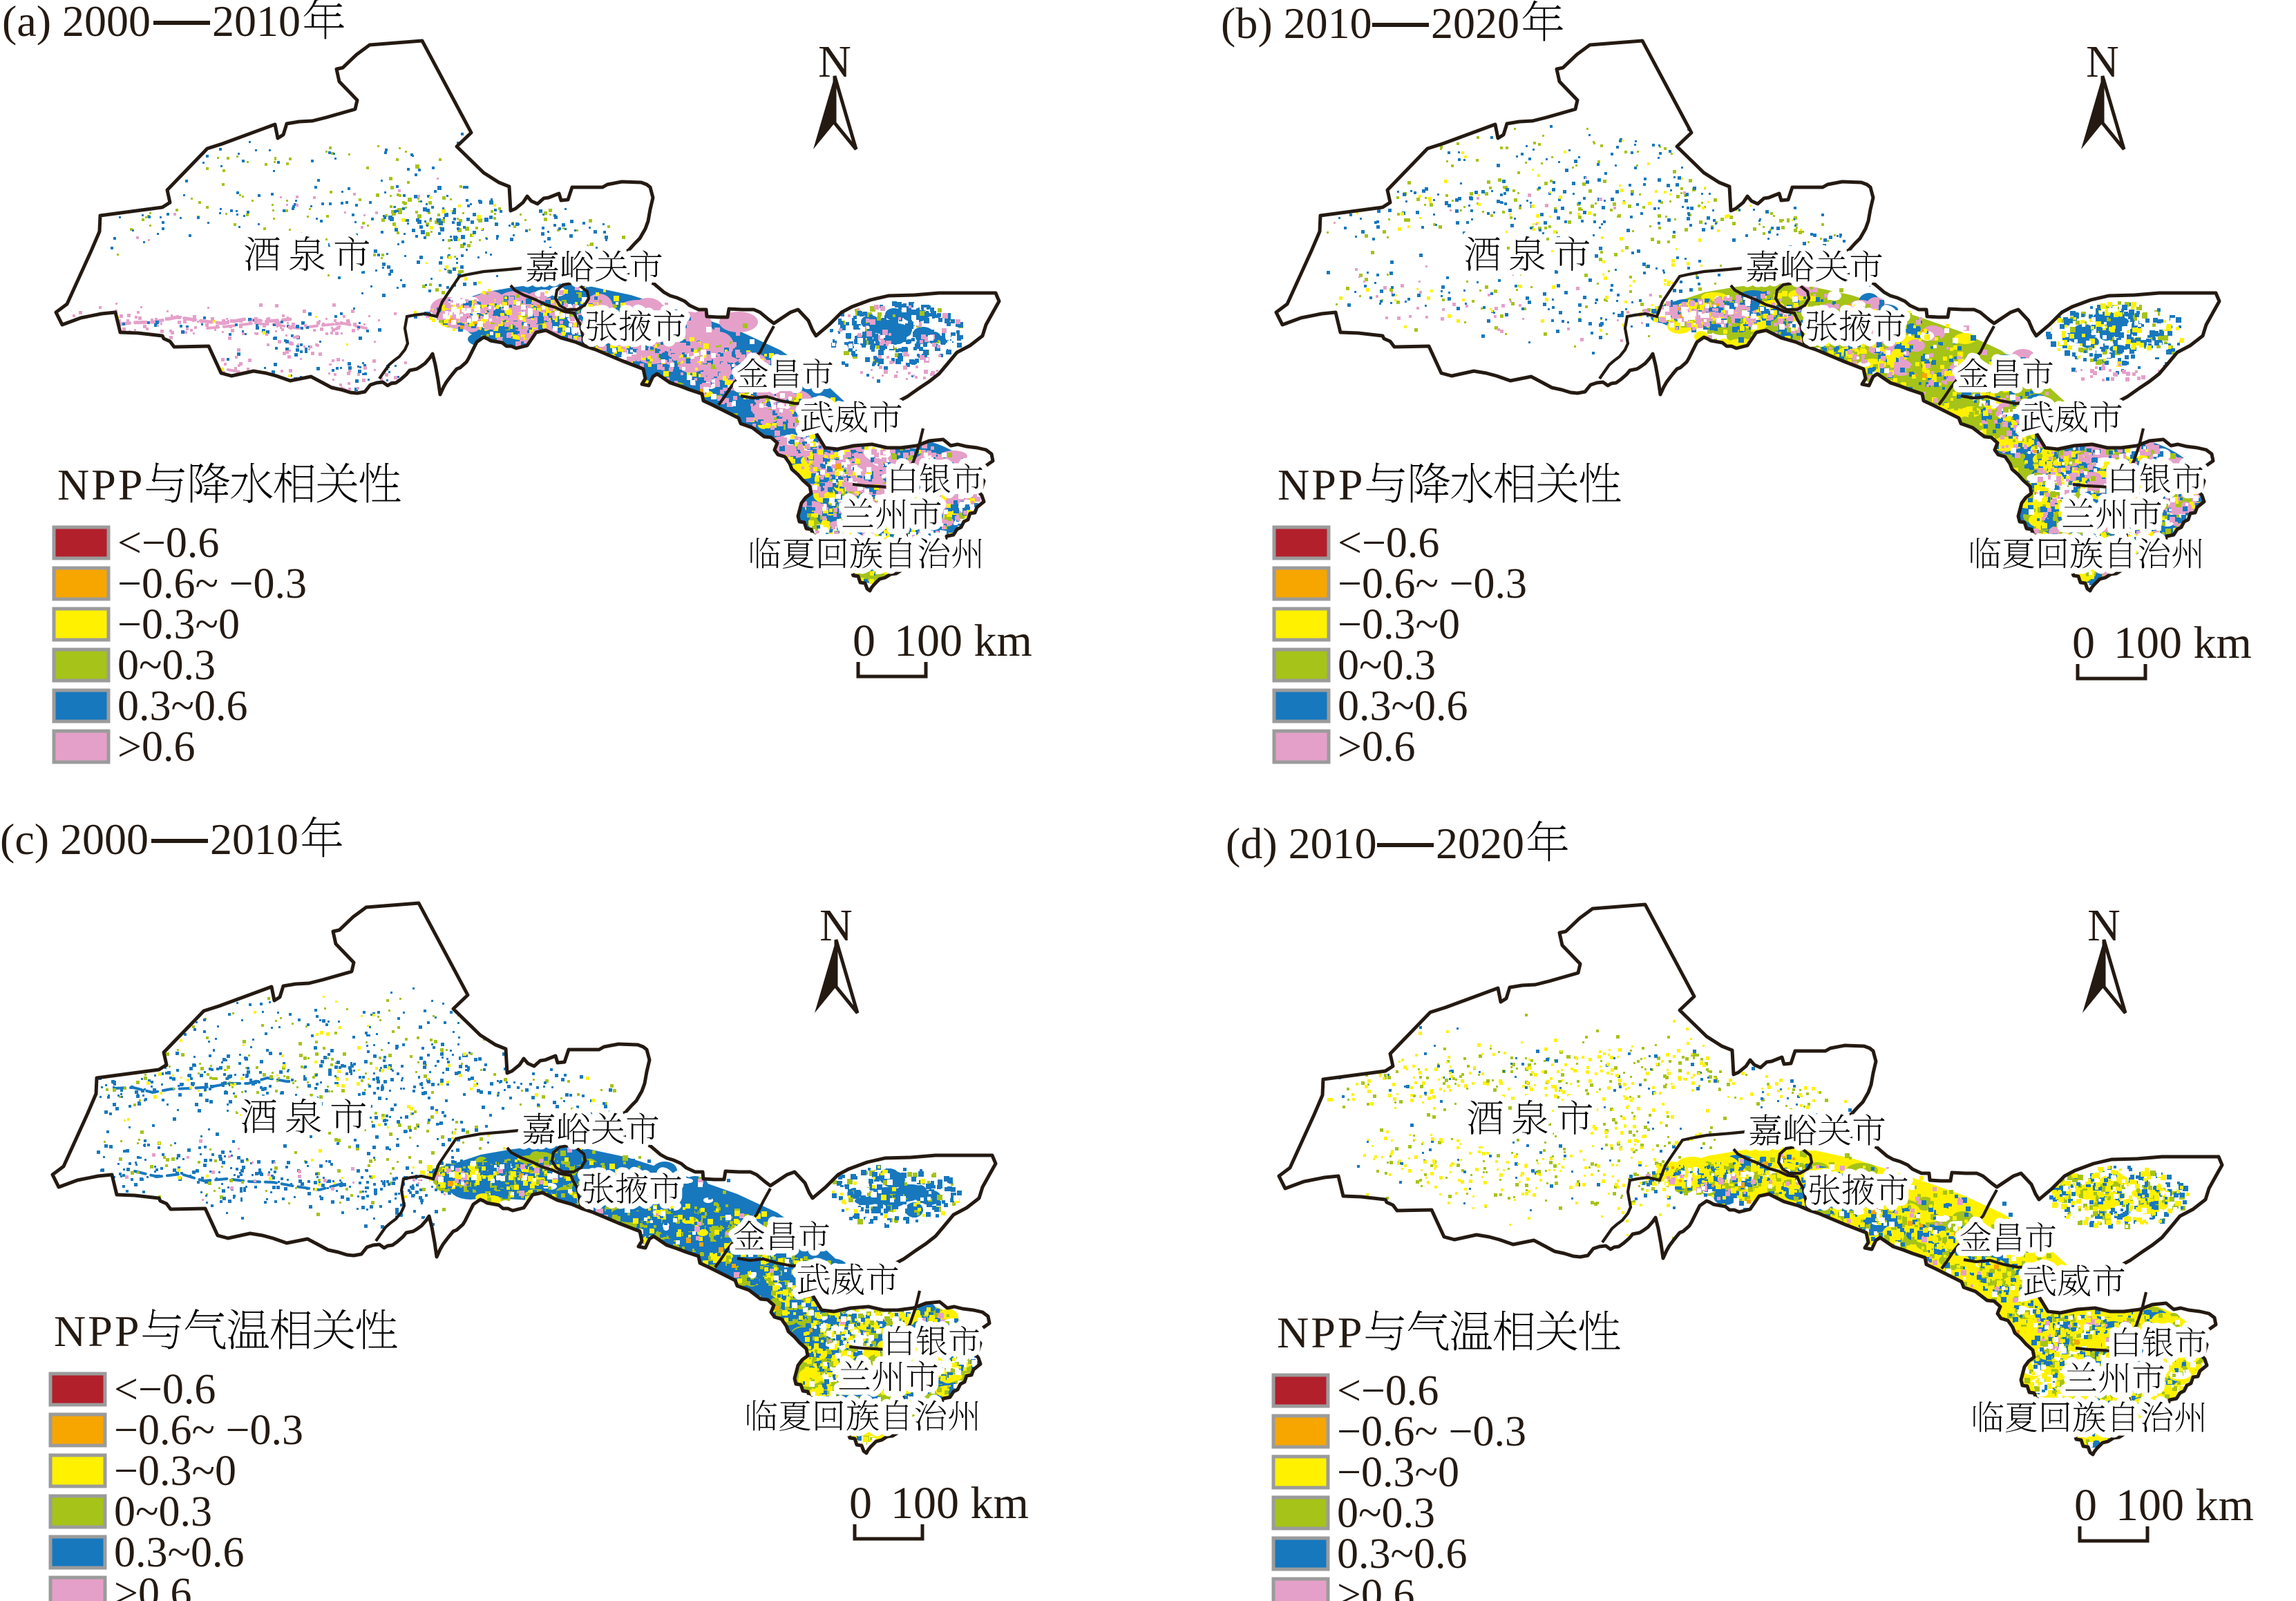 This screenshot has height=1601, width=2296. Describe the element at coordinates (1301, 843) in the screenshot. I see `svg-text: (d) 2010` at that location.